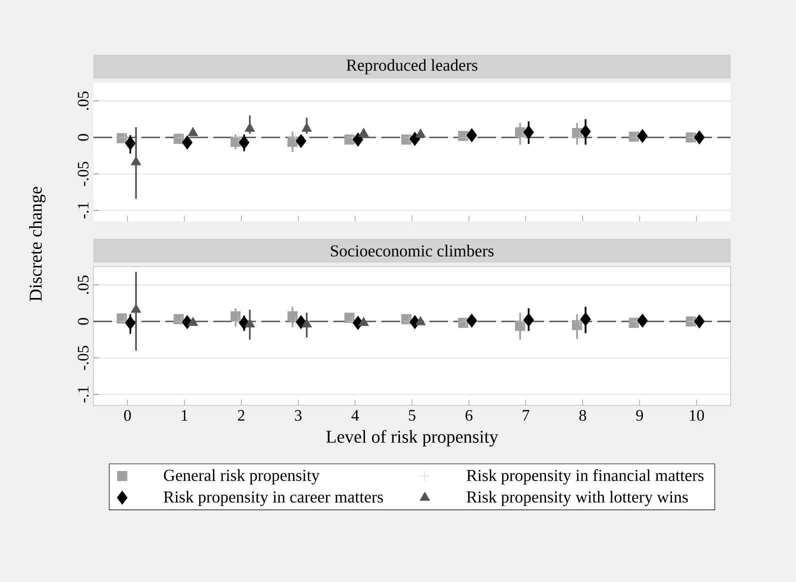 The width and height of the screenshot is (796, 582). Describe the element at coordinates (273, 498) in the screenshot. I see `legend-label: Risk propensity in career matters` at that location.